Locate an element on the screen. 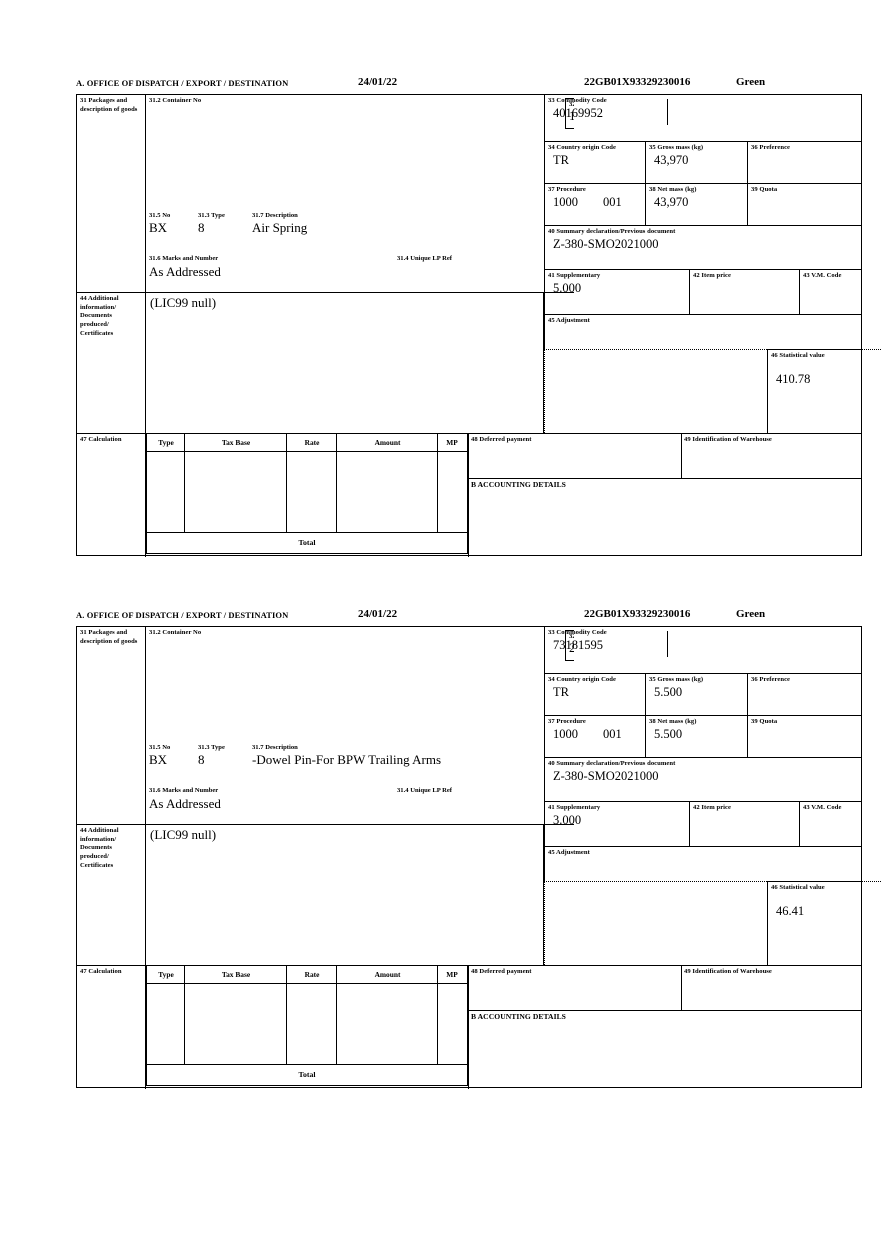 Image resolution: width=882 pixels, height=1250 pixels. box-46-statistical-value-cell: 46 Statistical value 410.78 is located at coordinates (814, 391).